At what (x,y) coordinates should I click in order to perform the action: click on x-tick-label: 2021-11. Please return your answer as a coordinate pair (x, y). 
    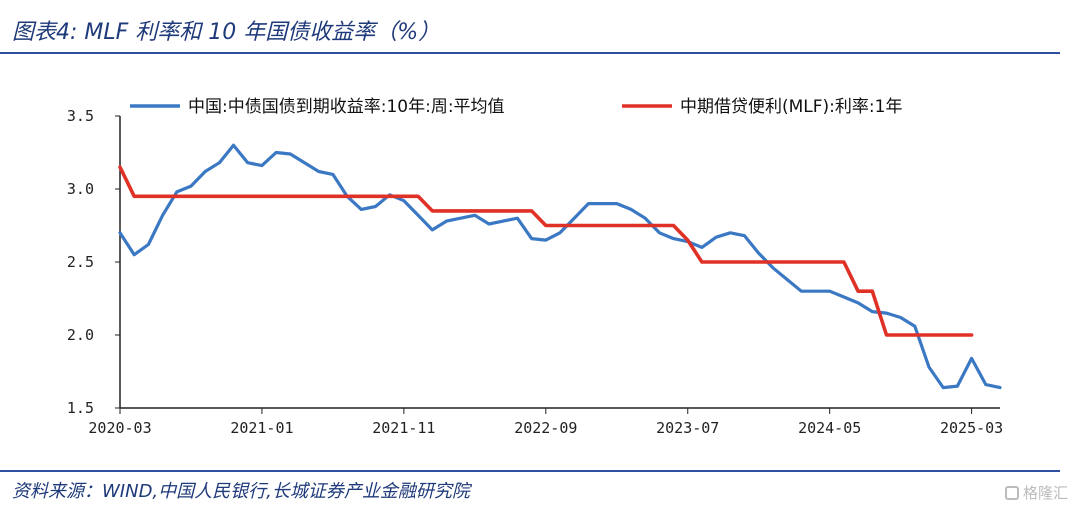
    Looking at the image, I should click on (403, 428).